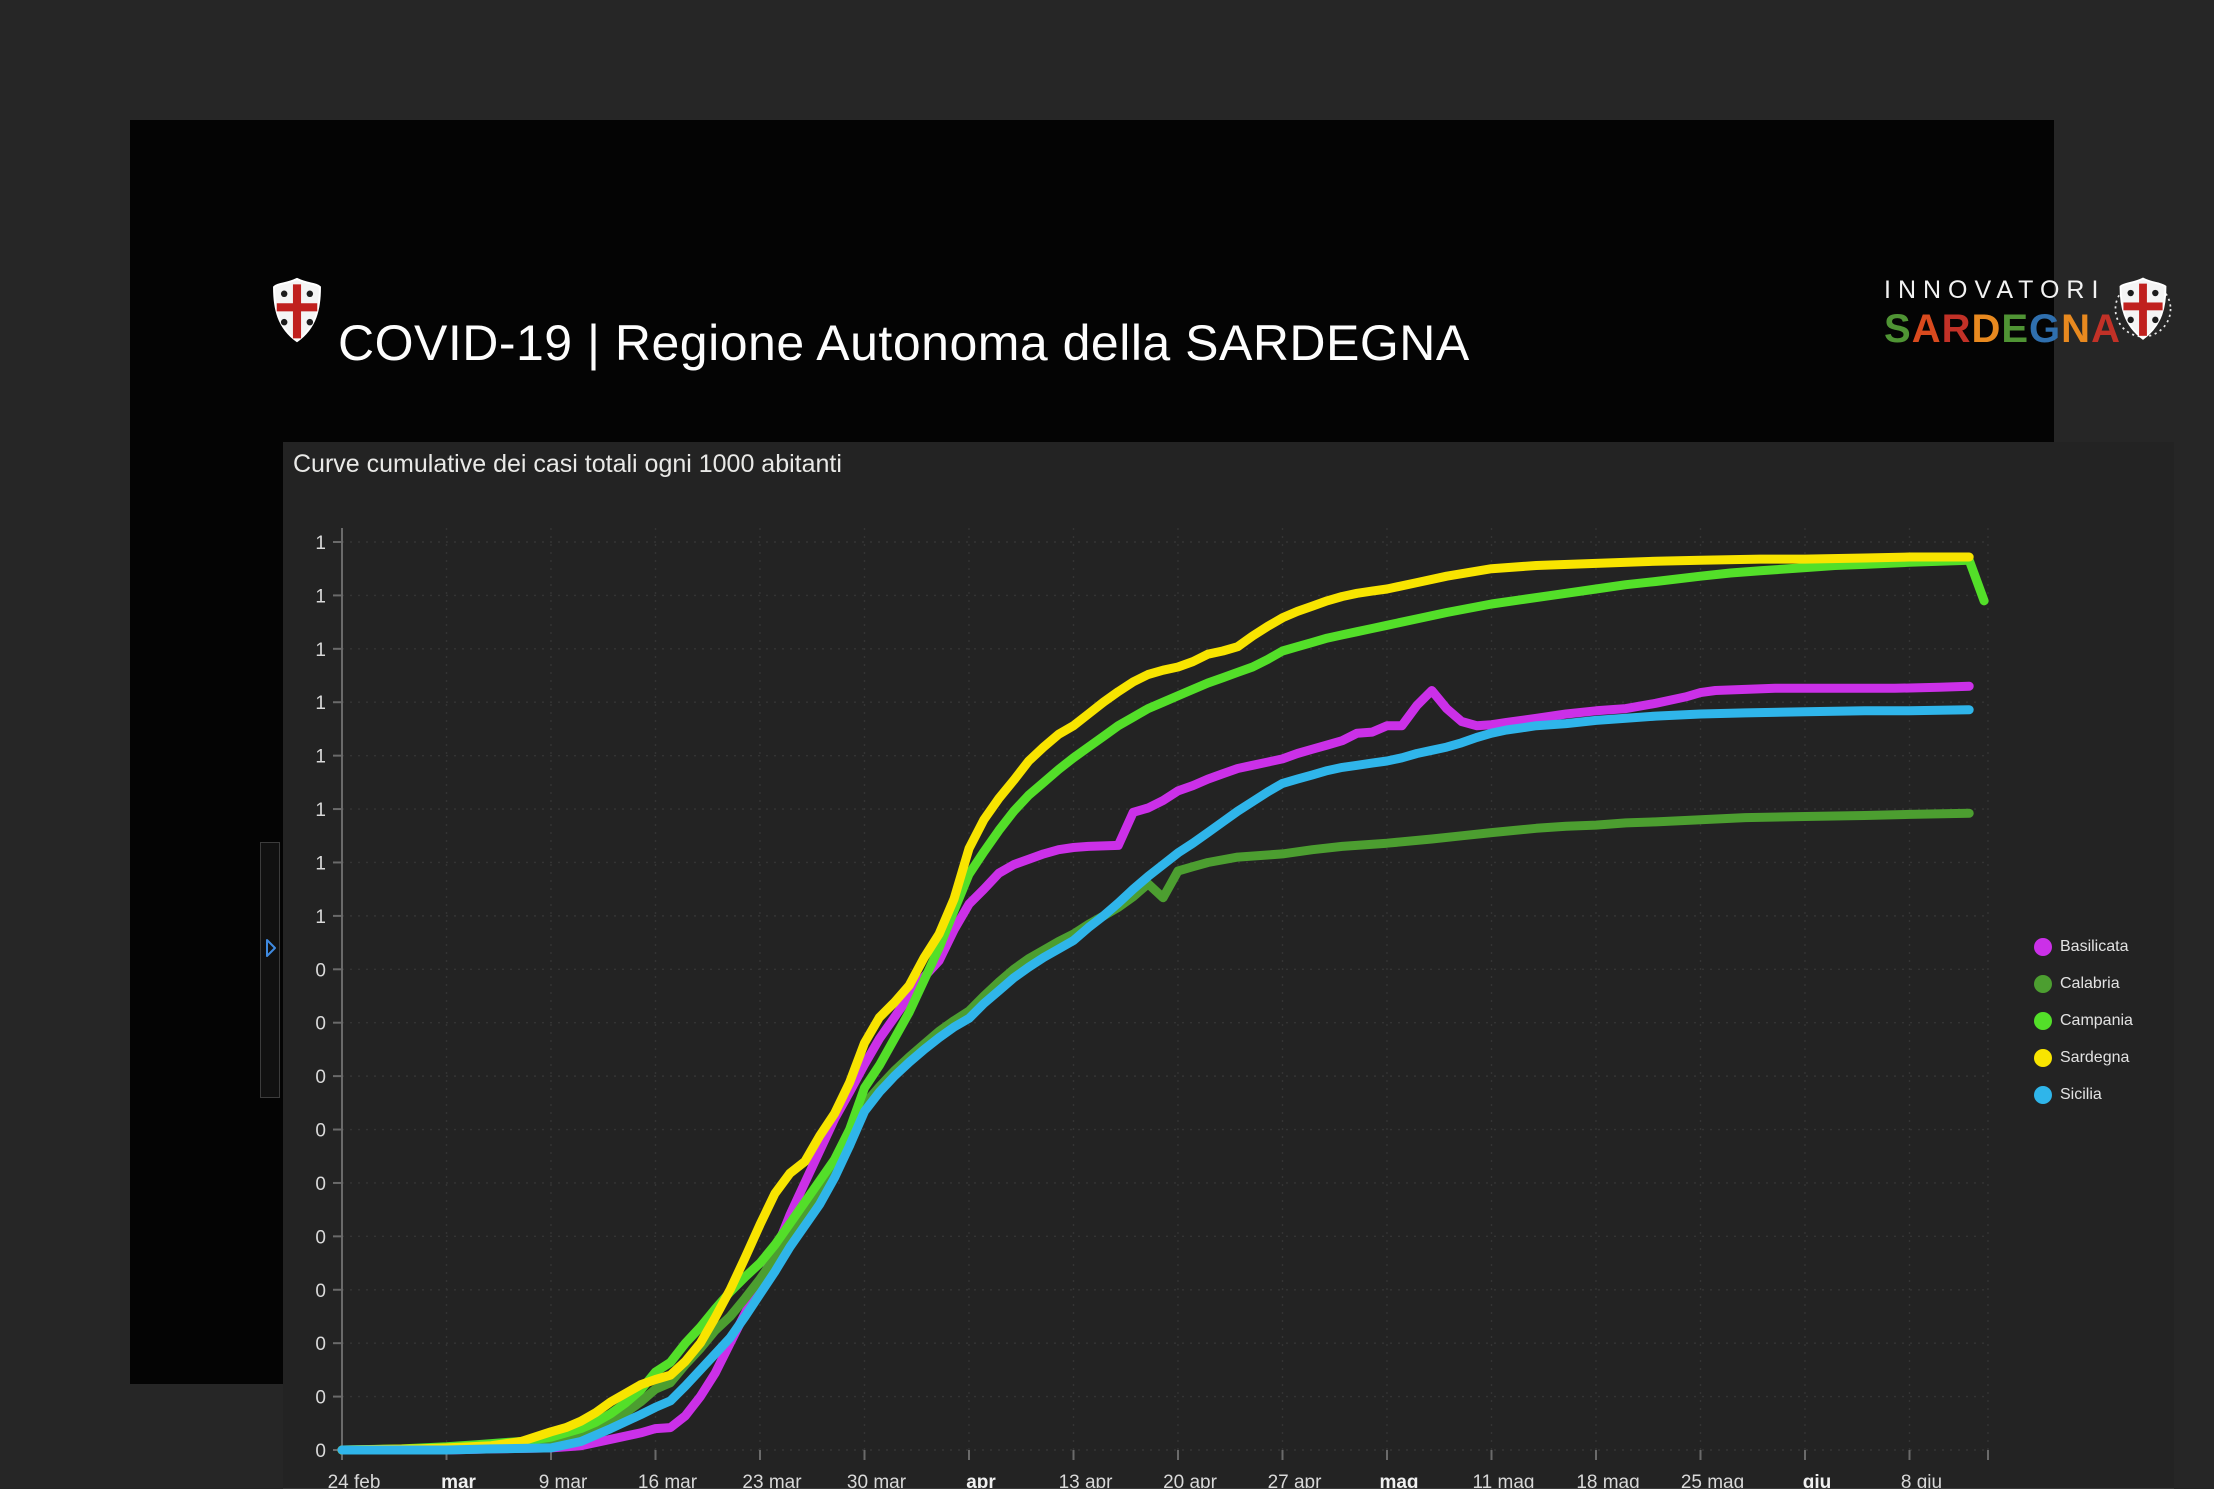  I want to click on legend-item-basilicata: Basilicata, so click(2083, 946).